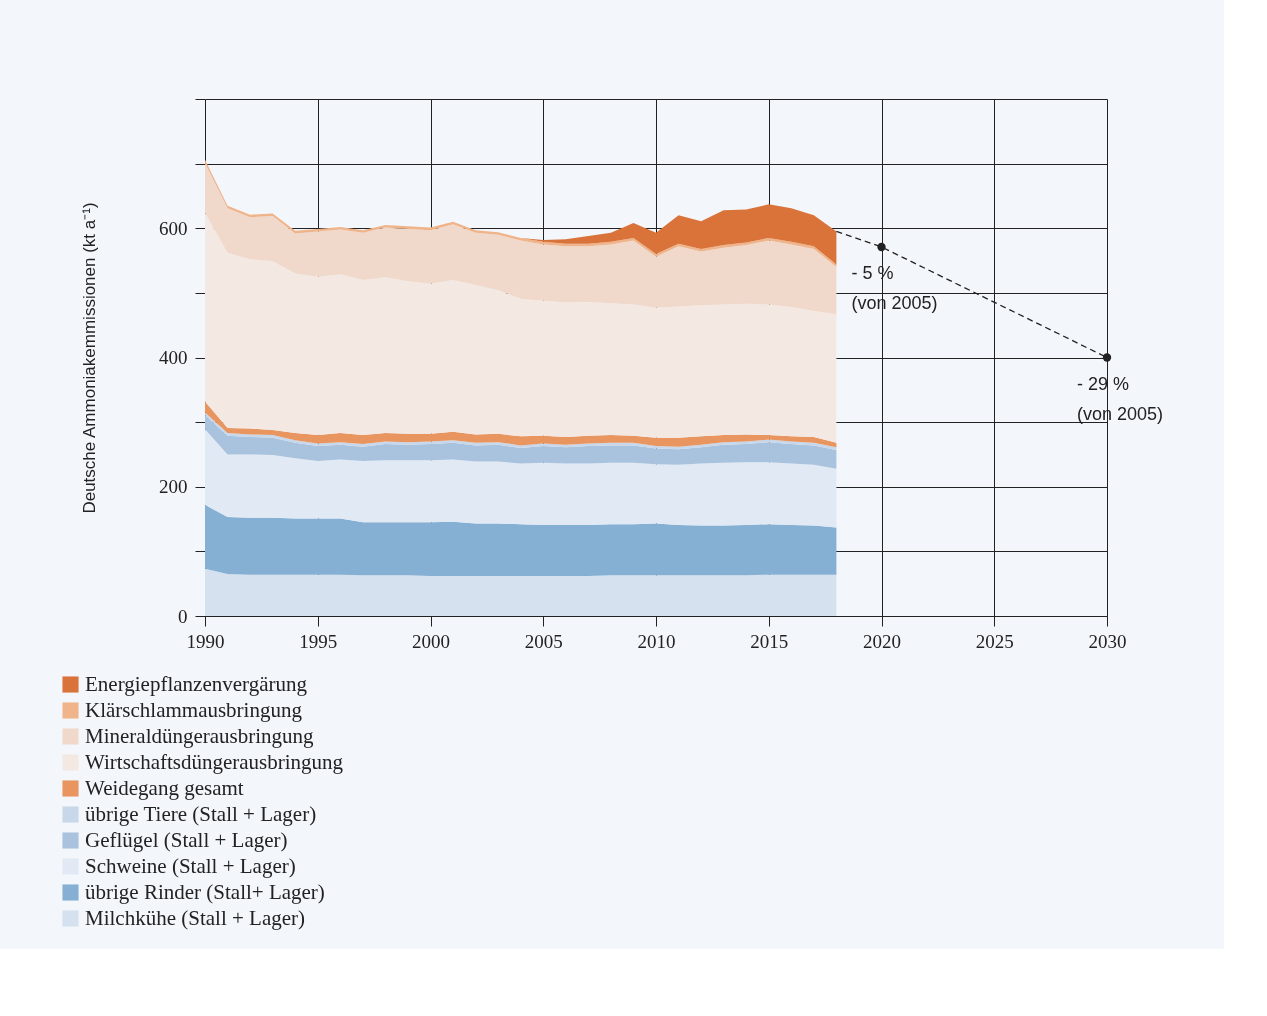 Image resolution: width=1267 pixels, height=1016 pixels. I want to click on x-tick-label: 2020, so click(882, 641).